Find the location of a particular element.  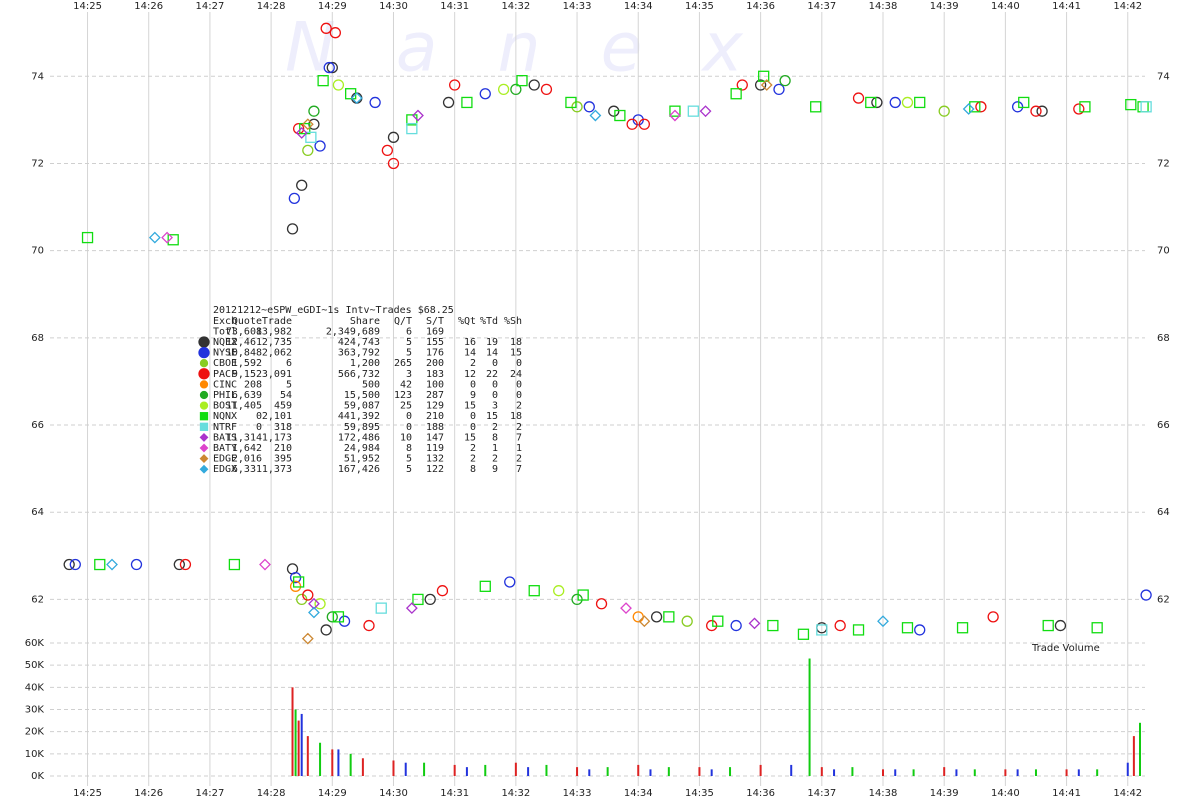

x-tick-label-bottom: 14:28 is located at coordinates (271, 793).